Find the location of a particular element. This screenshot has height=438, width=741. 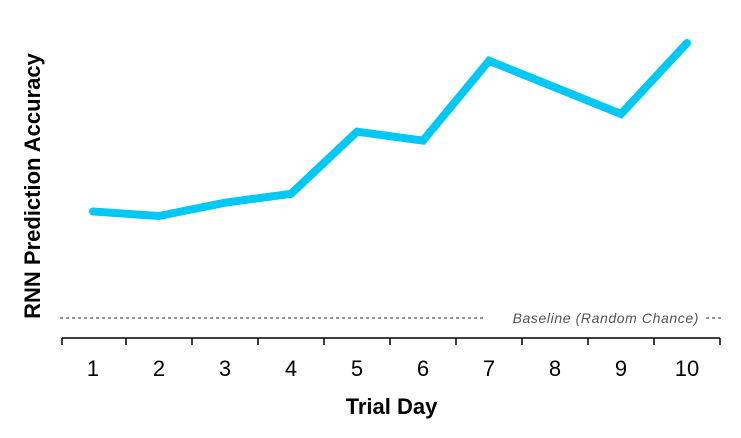

x-tick-label: 6 is located at coordinates (423, 368).